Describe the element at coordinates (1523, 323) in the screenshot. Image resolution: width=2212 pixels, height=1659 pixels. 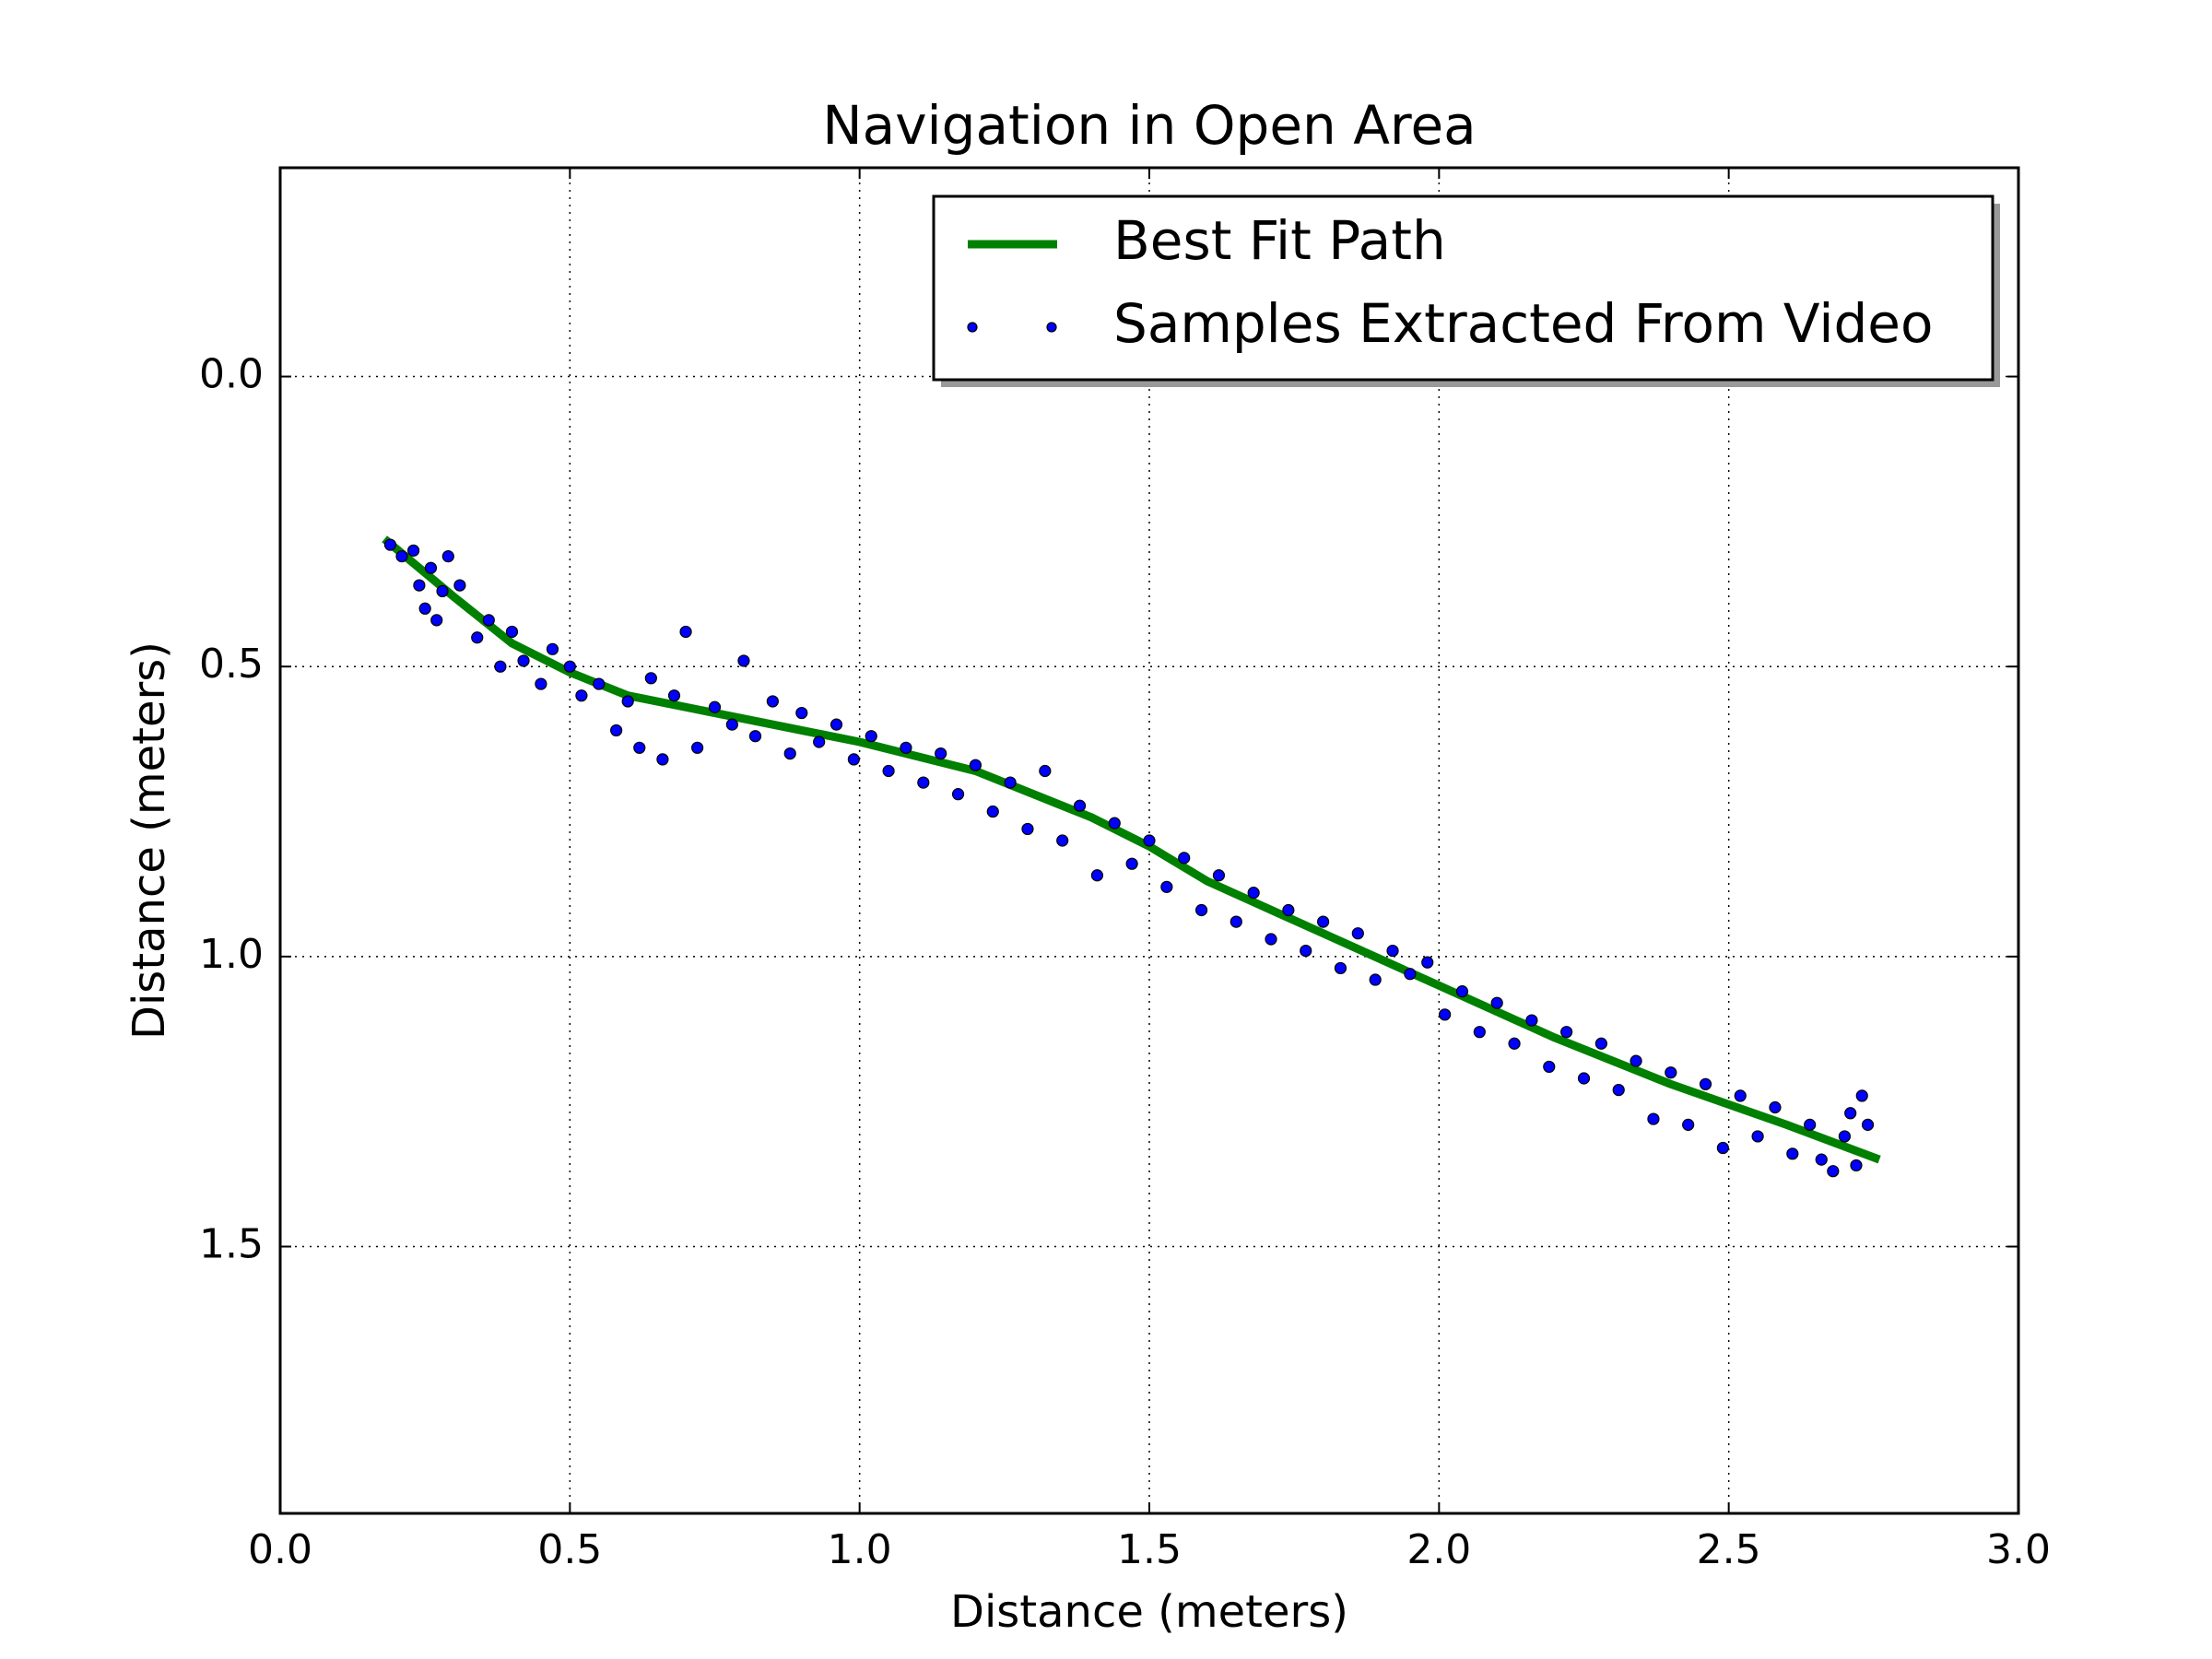
I see `legend-label: Samples Extracted From Video` at that location.